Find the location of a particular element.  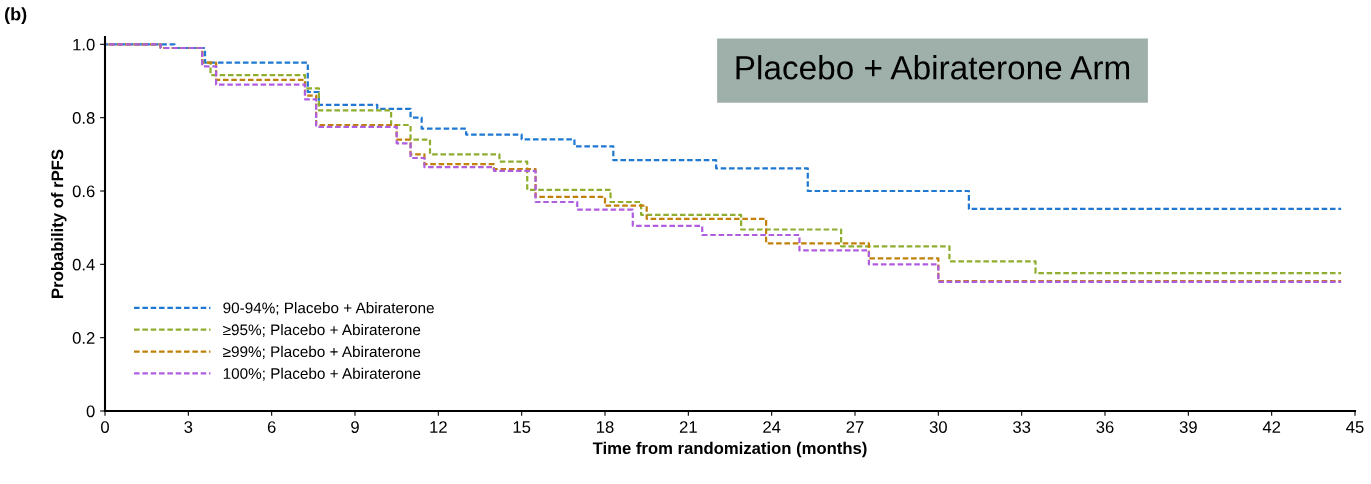

y-tick-label: 0 is located at coordinates (90, 411).